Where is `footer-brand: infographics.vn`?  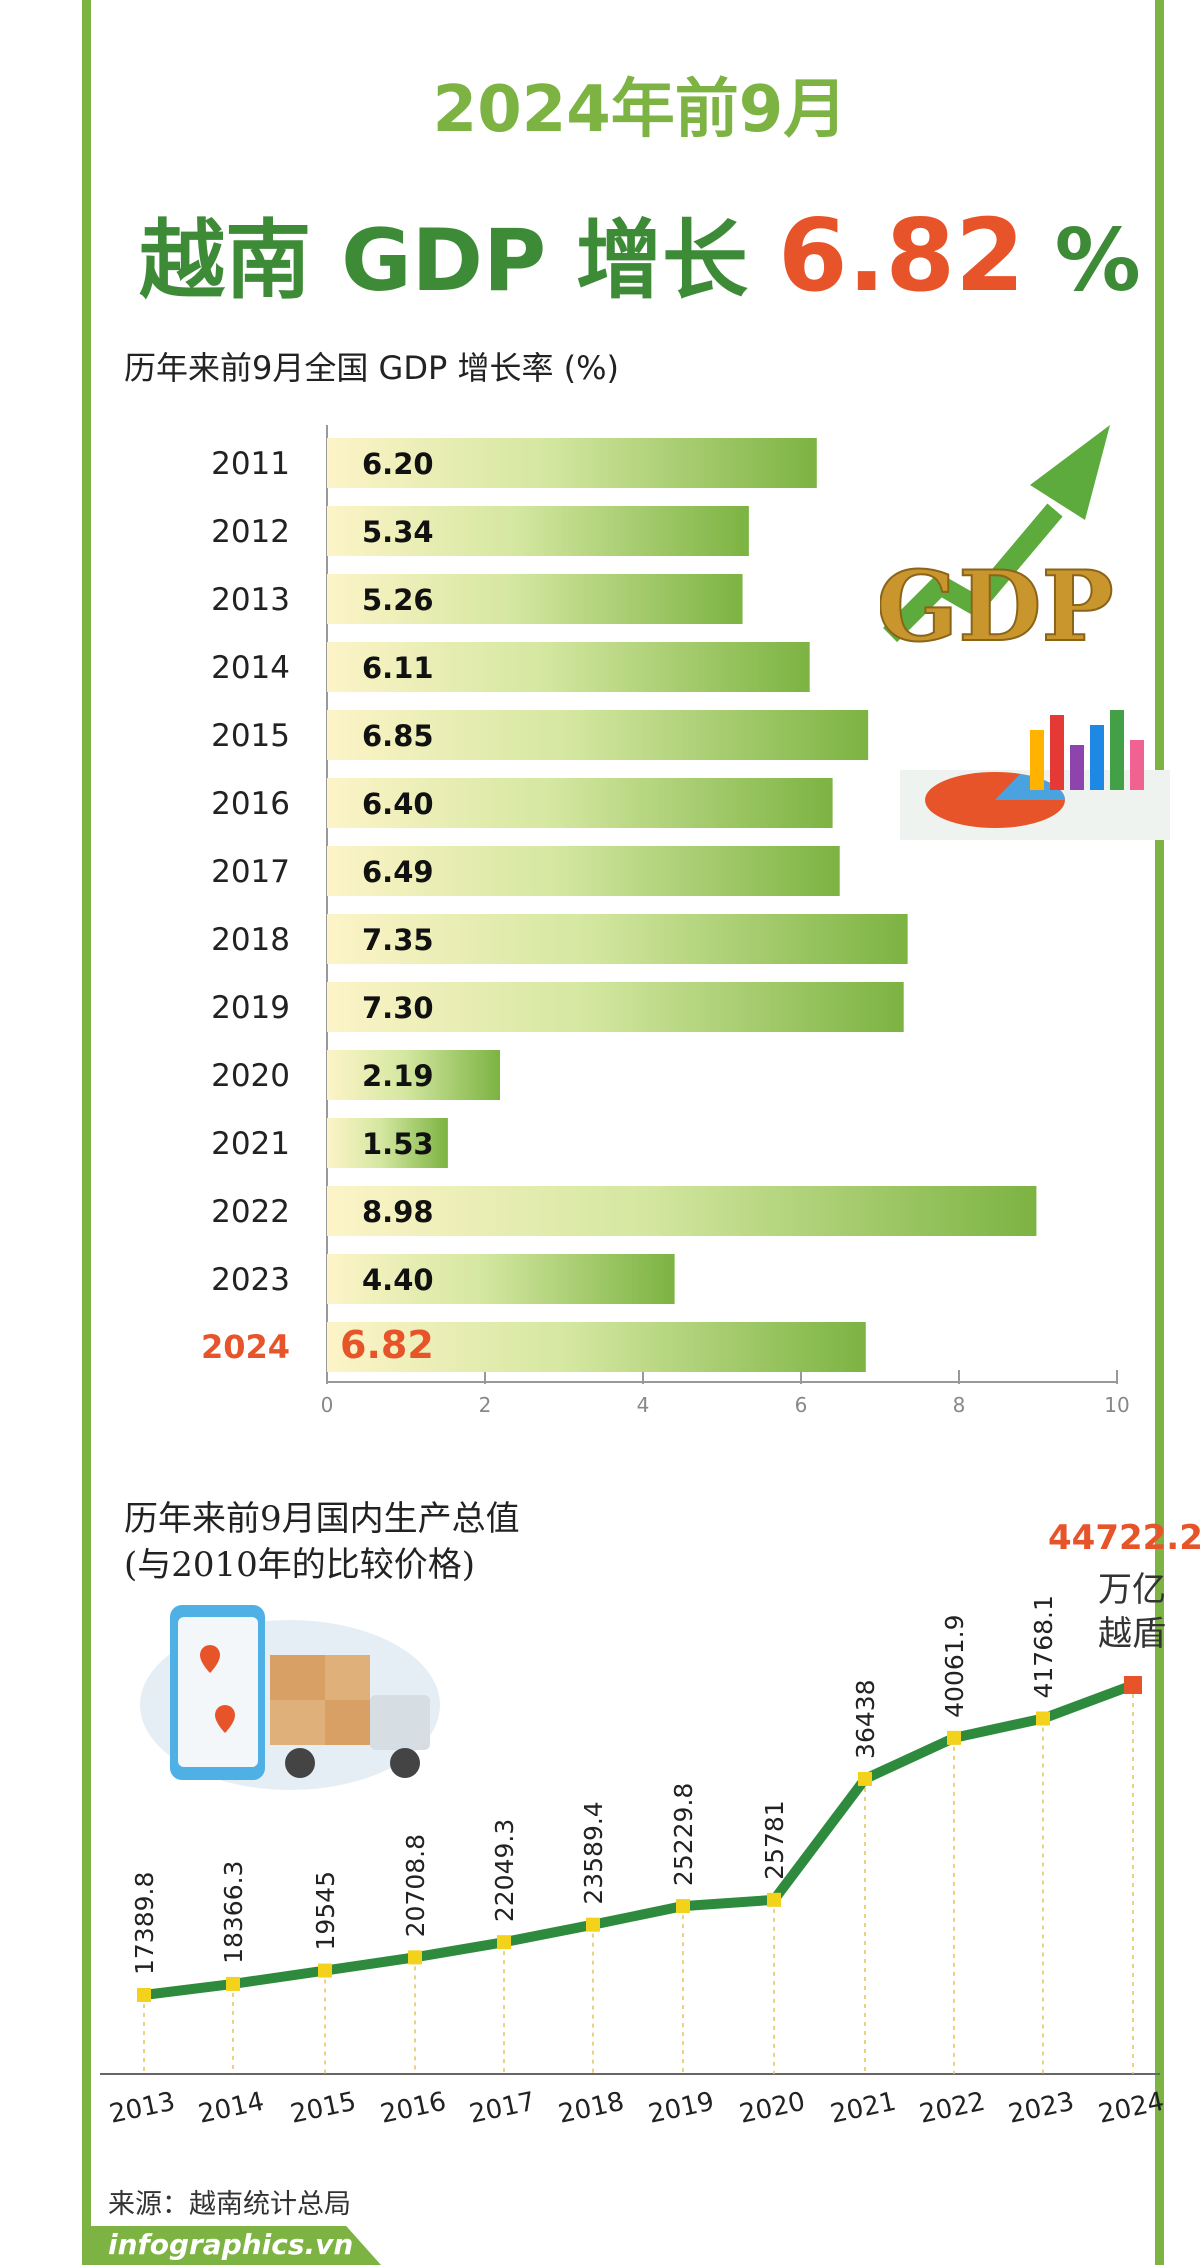
footer-brand: infographics.vn is located at coordinates (231, 2244).